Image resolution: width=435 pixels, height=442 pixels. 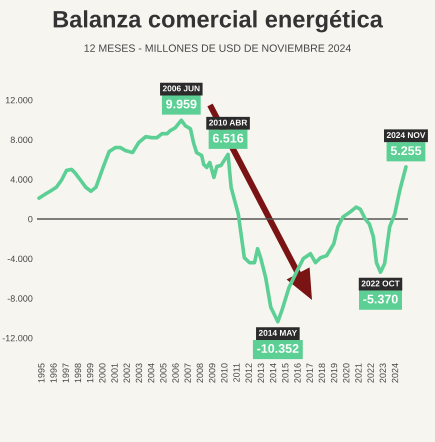 What do you see at coordinates (187, 373) in the screenshot?
I see `x-tick-label: 2007` at bounding box center [187, 373].